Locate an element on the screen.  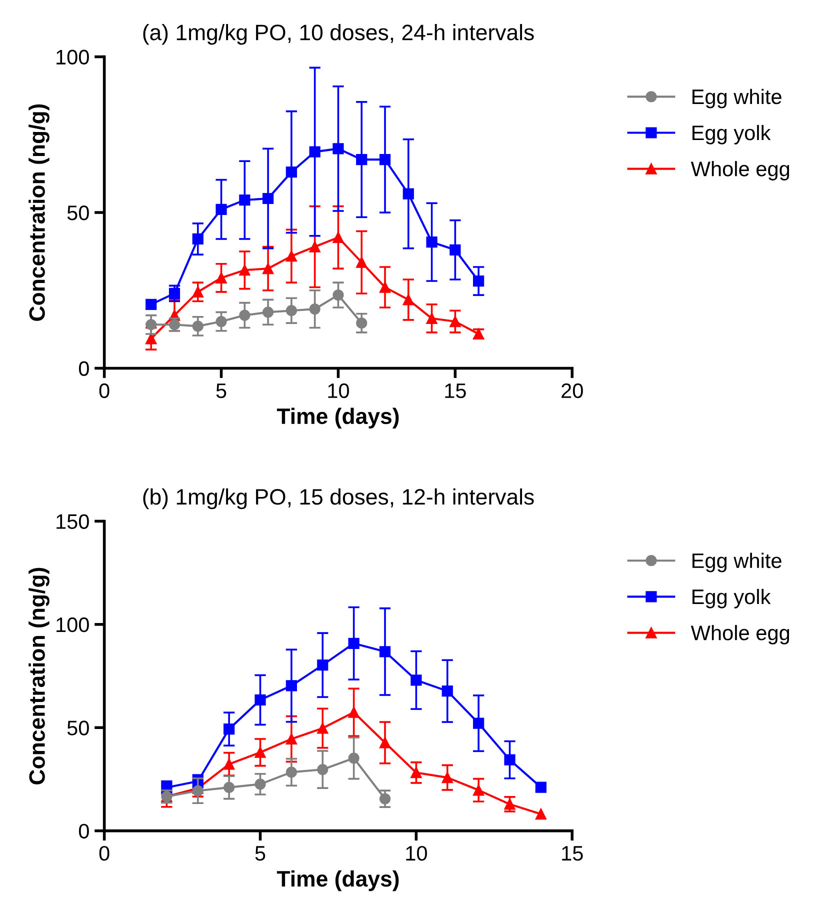
x-tick-label: 20 is located at coordinates (572, 390).